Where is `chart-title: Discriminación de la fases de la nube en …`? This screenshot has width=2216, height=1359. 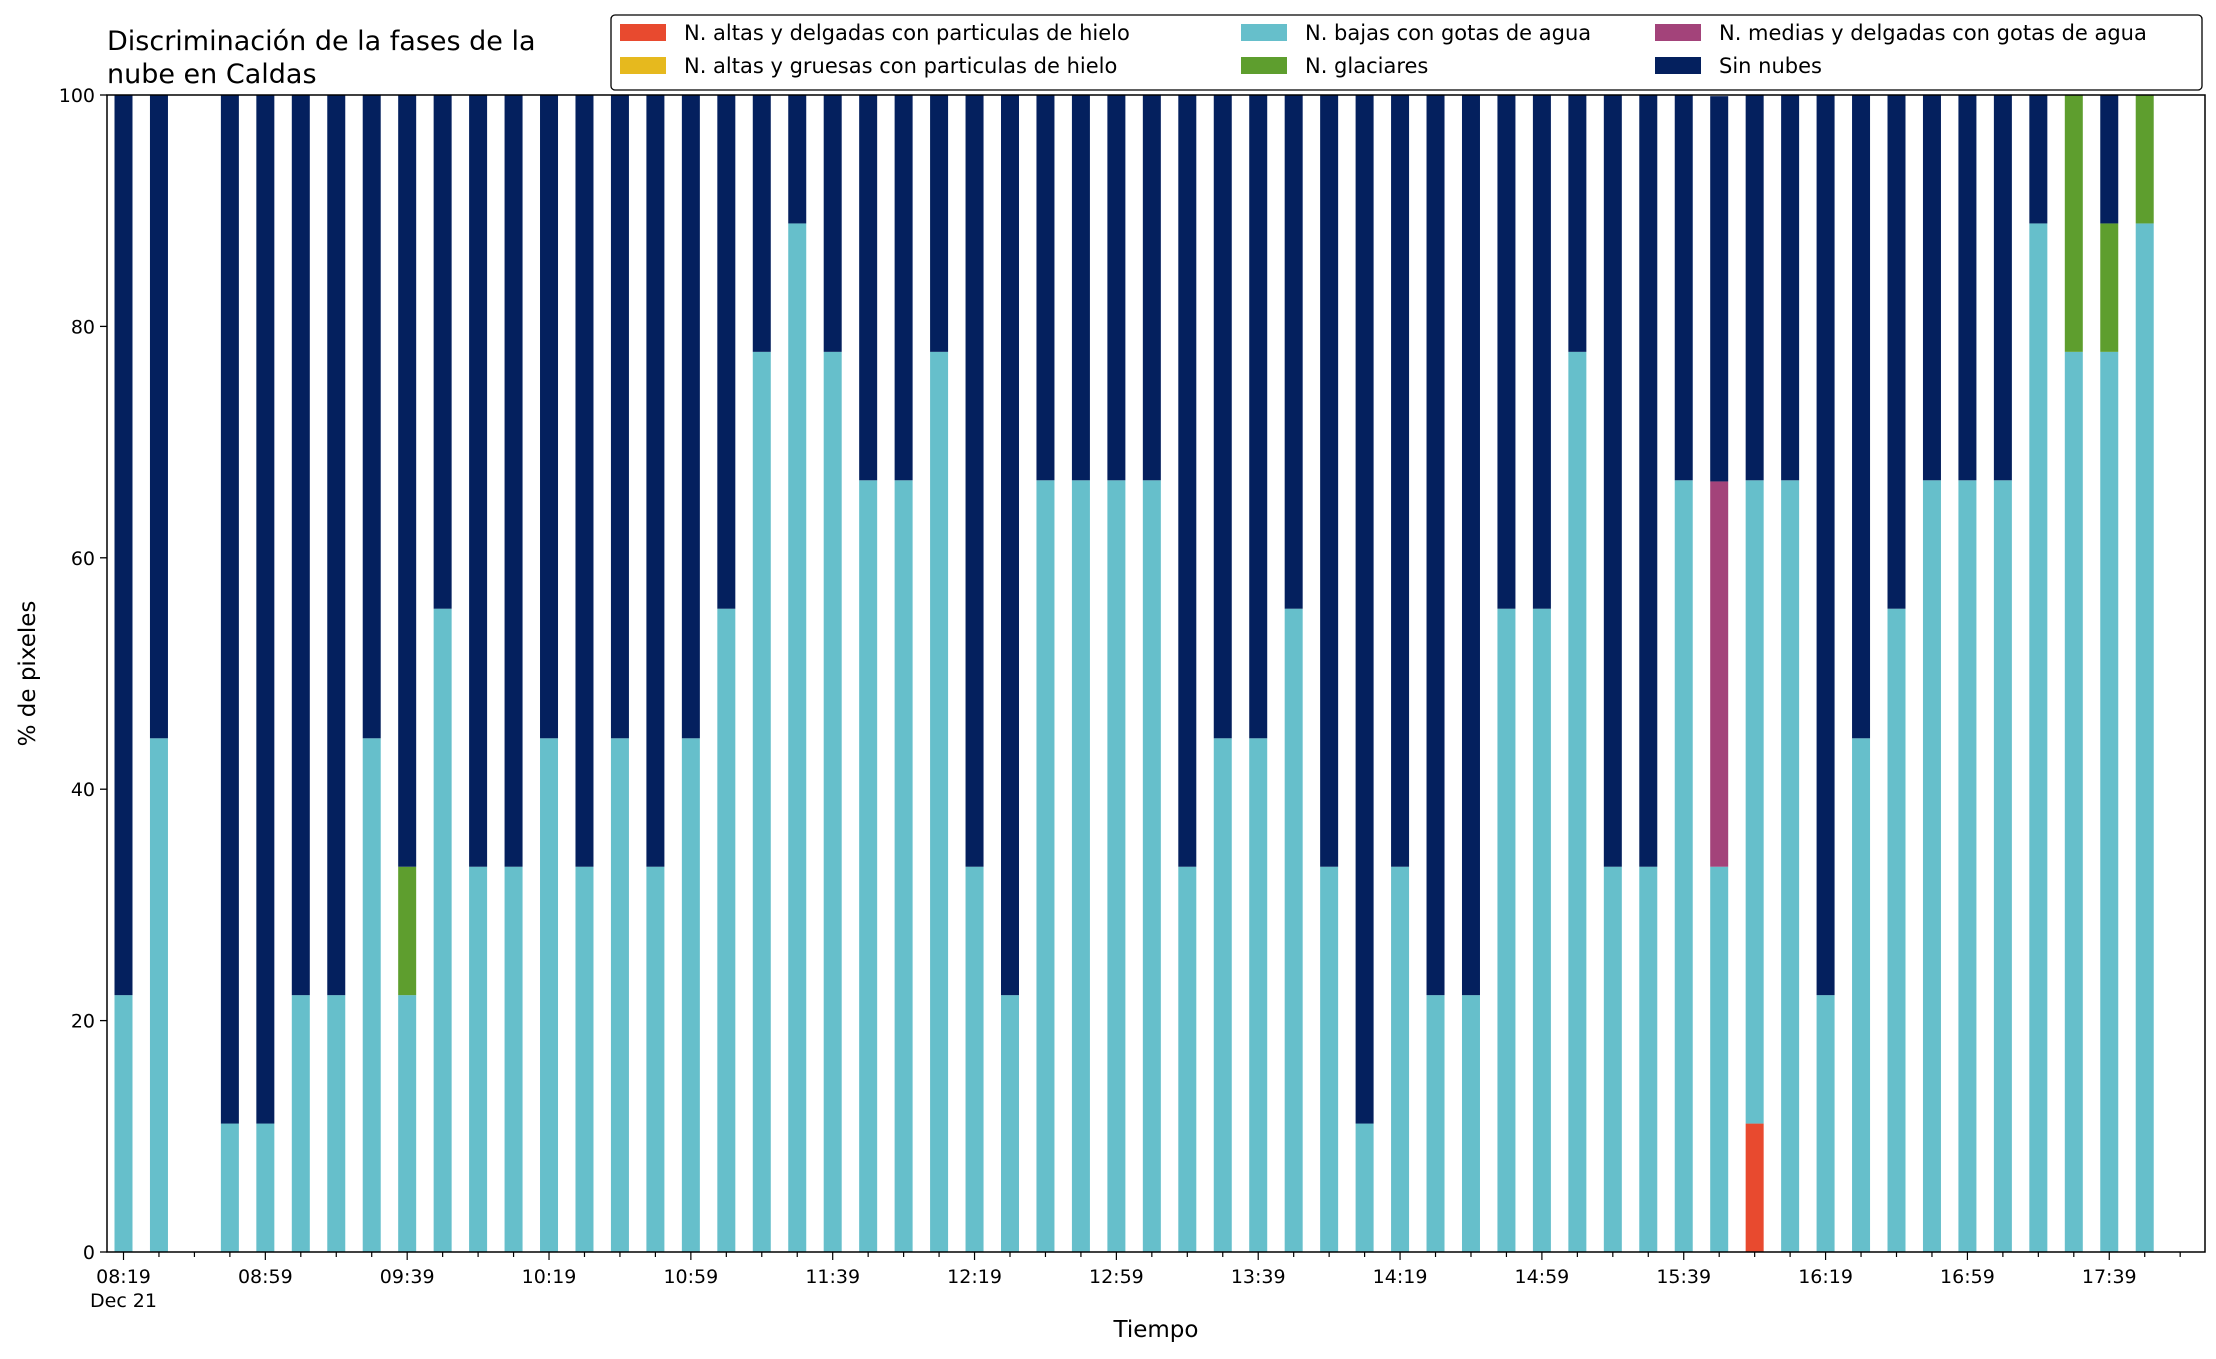 chart-title: Discriminación de la fases de la nube en … is located at coordinates (321, 58).